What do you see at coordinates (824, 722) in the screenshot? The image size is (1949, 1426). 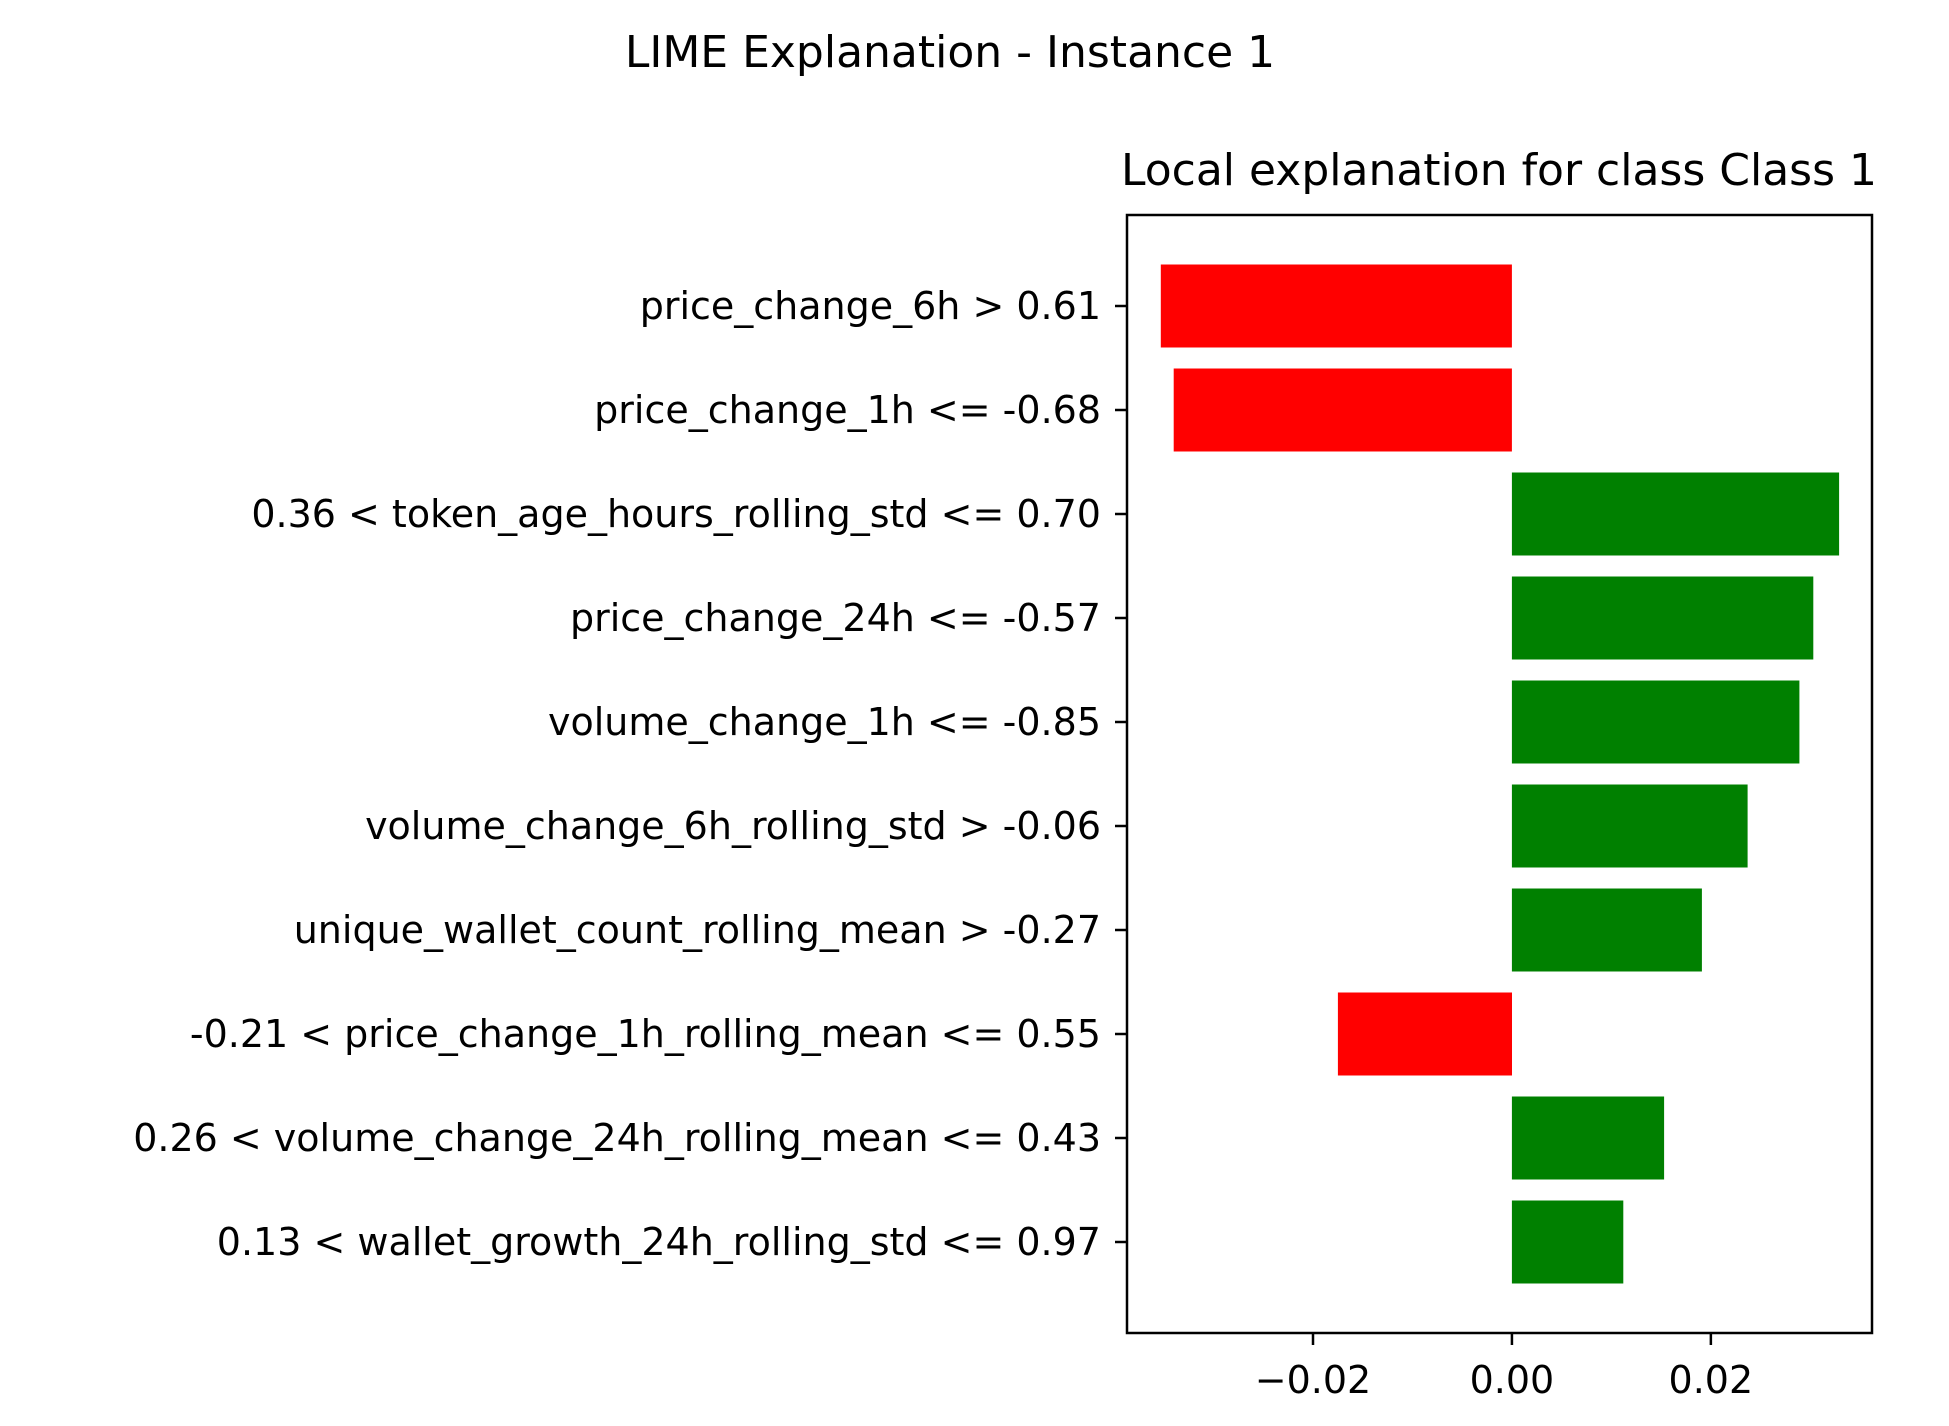 I see `y-tick-label: volume_change_1h <= -0.85` at bounding box center [824, 722].